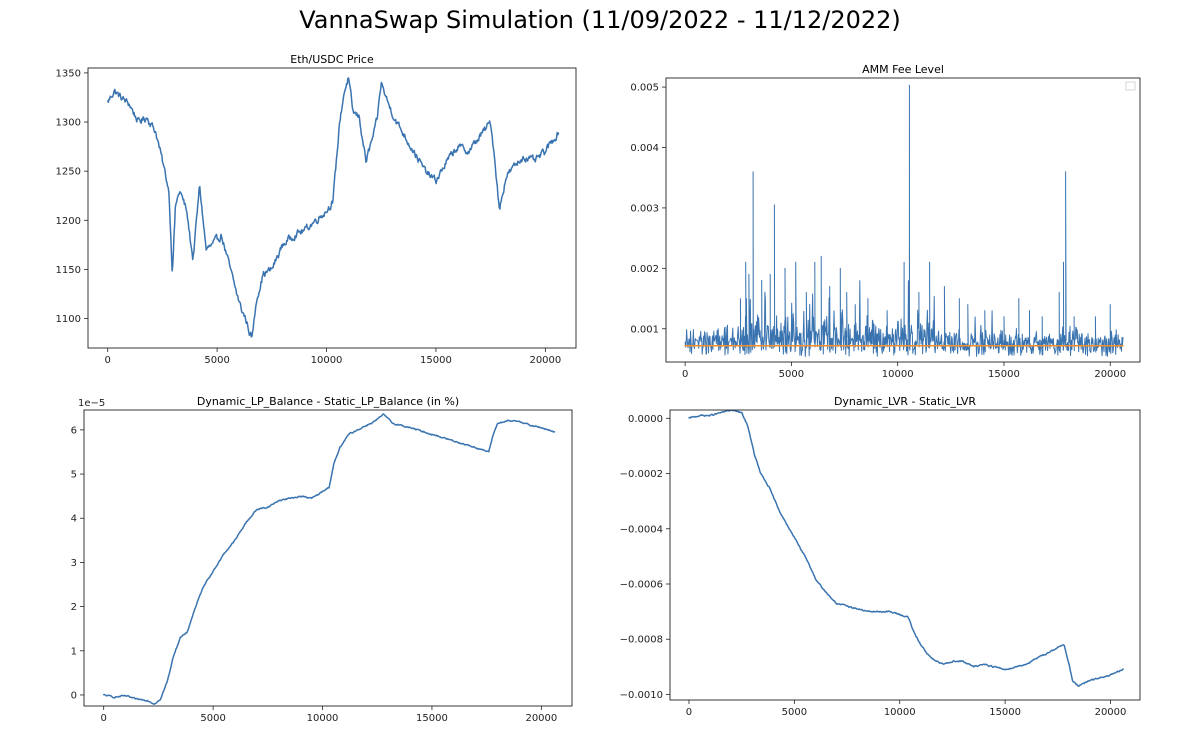 This screenshot has height=742, width=1200. What do you see at coordinates (74, 475) in the screenshot?
I see `y-tick-label: 5` at bounding box center [74, 475].